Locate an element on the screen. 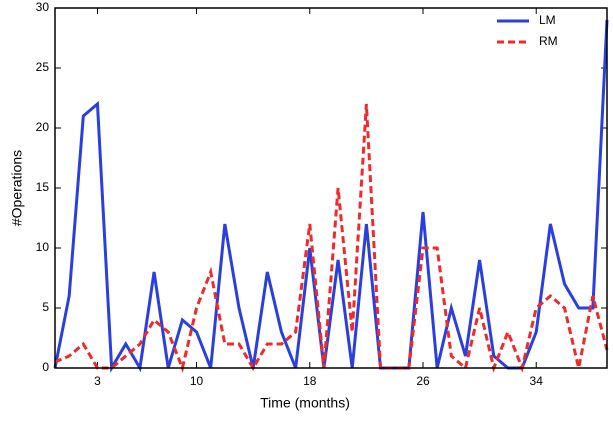 This screenshot has height=424, width=613. y-tick-label: 15 is located at coordinates (43, 187).